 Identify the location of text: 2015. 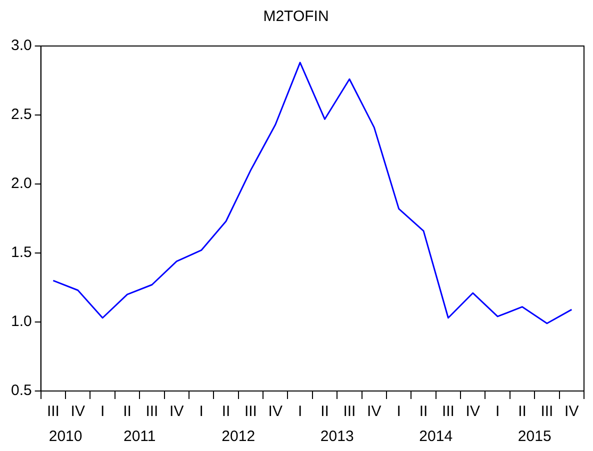
(535, 437).